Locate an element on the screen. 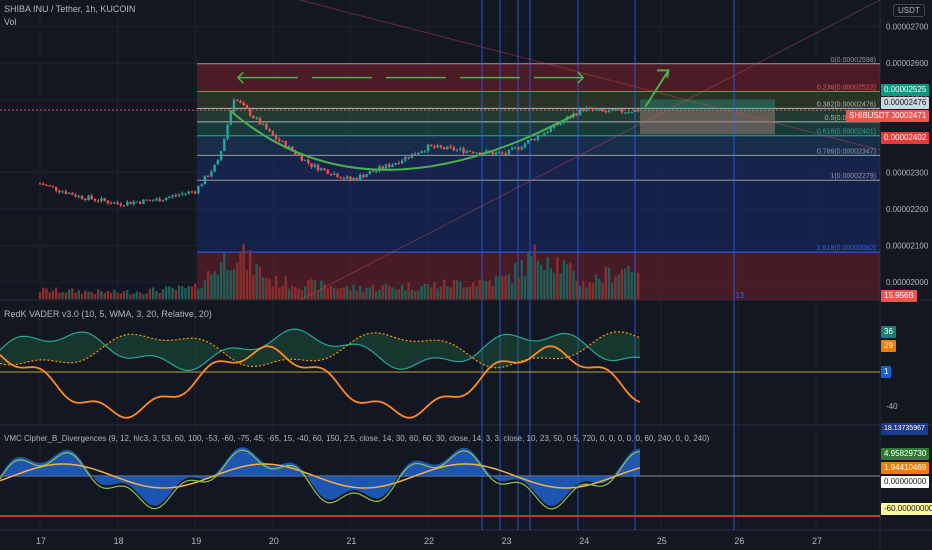 This screenshot has height=550, width=932. fib-label: 0(0.00002598) is located at coordinates (853, 60).